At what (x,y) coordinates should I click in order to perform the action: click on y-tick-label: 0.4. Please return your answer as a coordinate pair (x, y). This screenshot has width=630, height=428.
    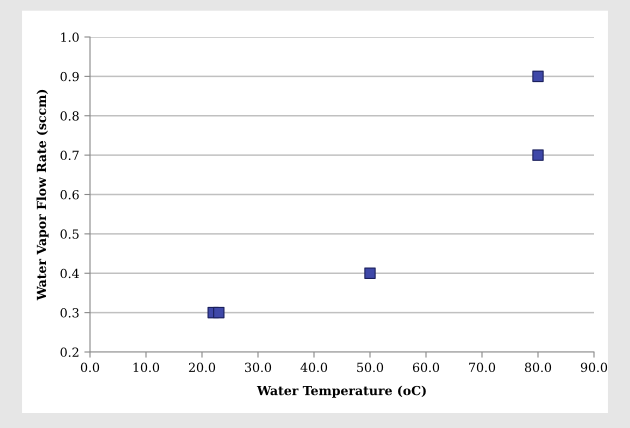
    Looking at the image, I should click on (69, 273).